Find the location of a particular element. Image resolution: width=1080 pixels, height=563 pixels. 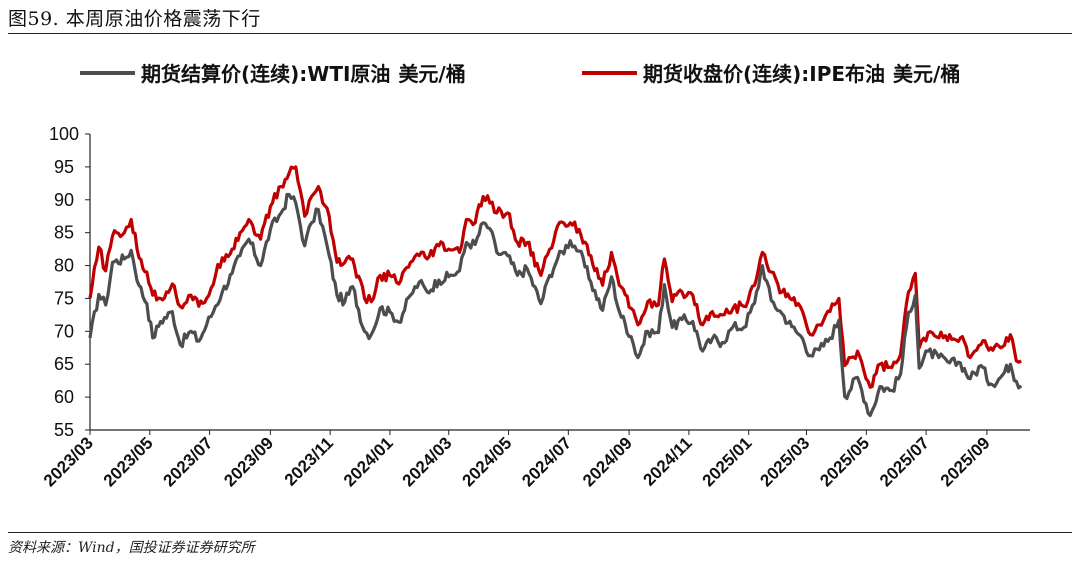

x-tick-label: 2023/07 is located at coordinates (188, 461).